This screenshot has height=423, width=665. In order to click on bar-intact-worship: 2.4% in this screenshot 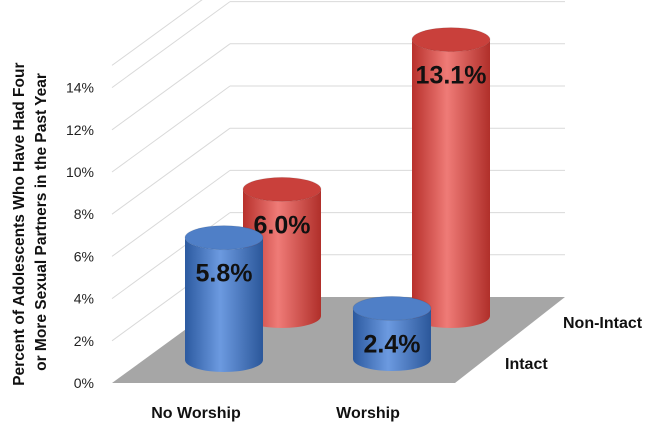, I will do `click(392, 333)`.